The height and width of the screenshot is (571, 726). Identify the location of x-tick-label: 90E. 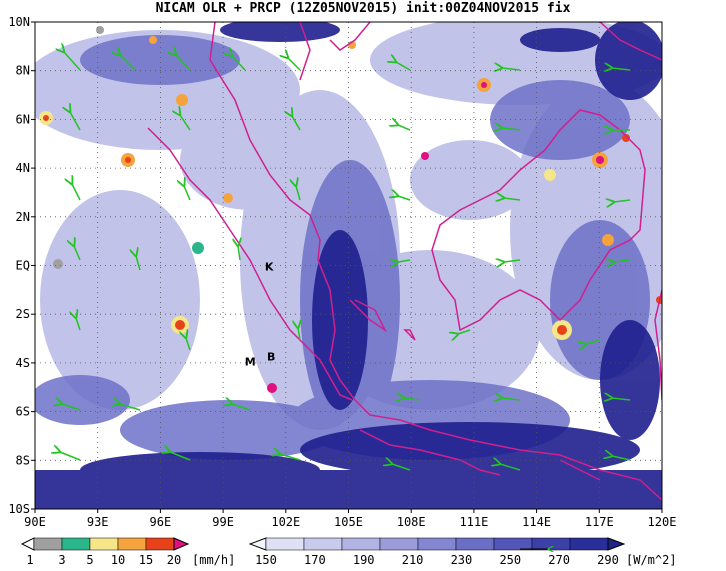
(35, 522).